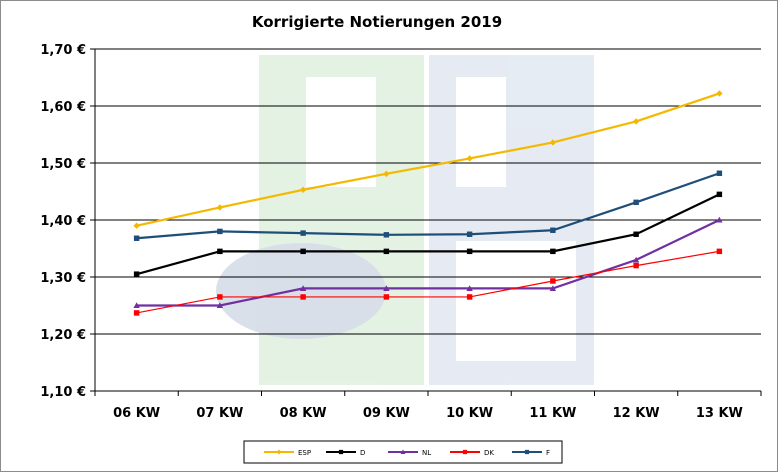 The width and height of the screenshot is (778, 476). What do you see at coordinates (63, 221) in the screenshot?
I see `y-tick-label: 1,40 €` at bounding box center [63, 221].